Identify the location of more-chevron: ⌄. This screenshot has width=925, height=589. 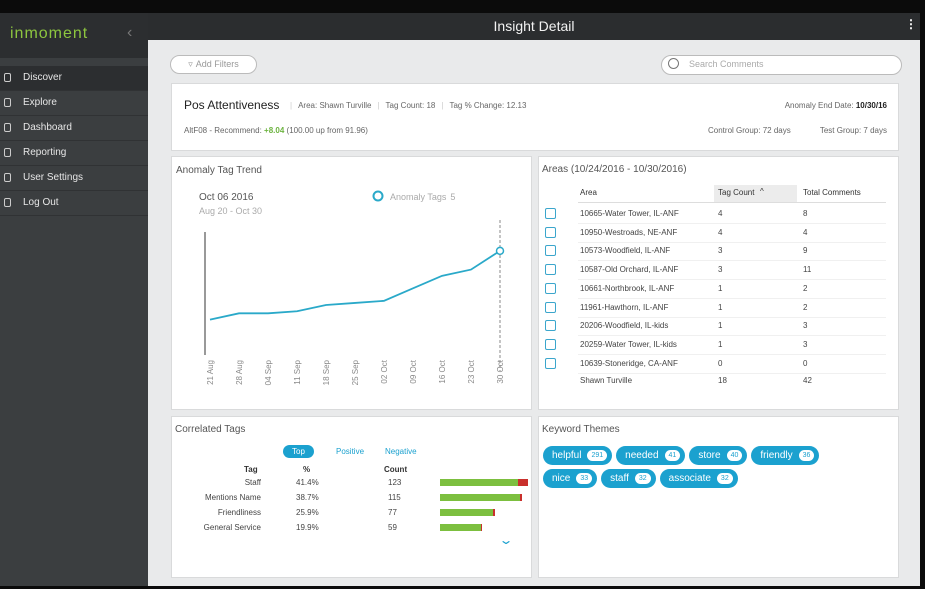
(506, 540).